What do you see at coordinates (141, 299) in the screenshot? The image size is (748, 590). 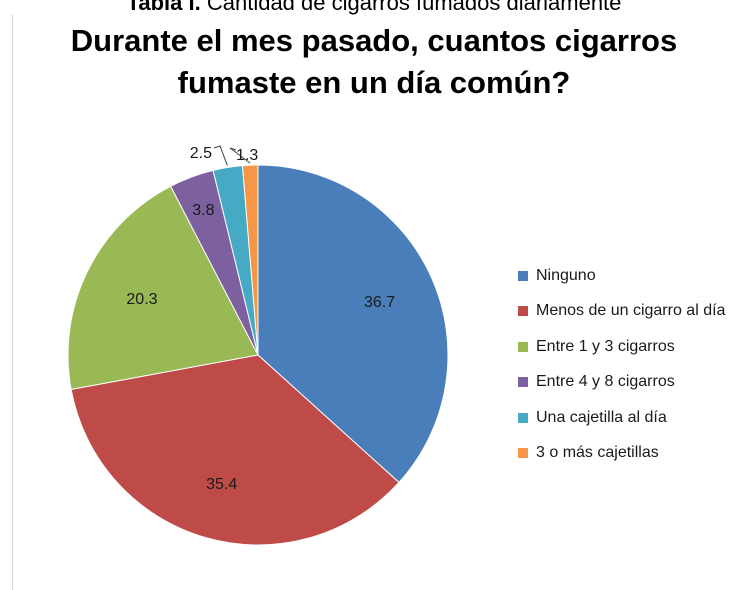 I see `data-label: 20.3` at bounding box center [141, 299].